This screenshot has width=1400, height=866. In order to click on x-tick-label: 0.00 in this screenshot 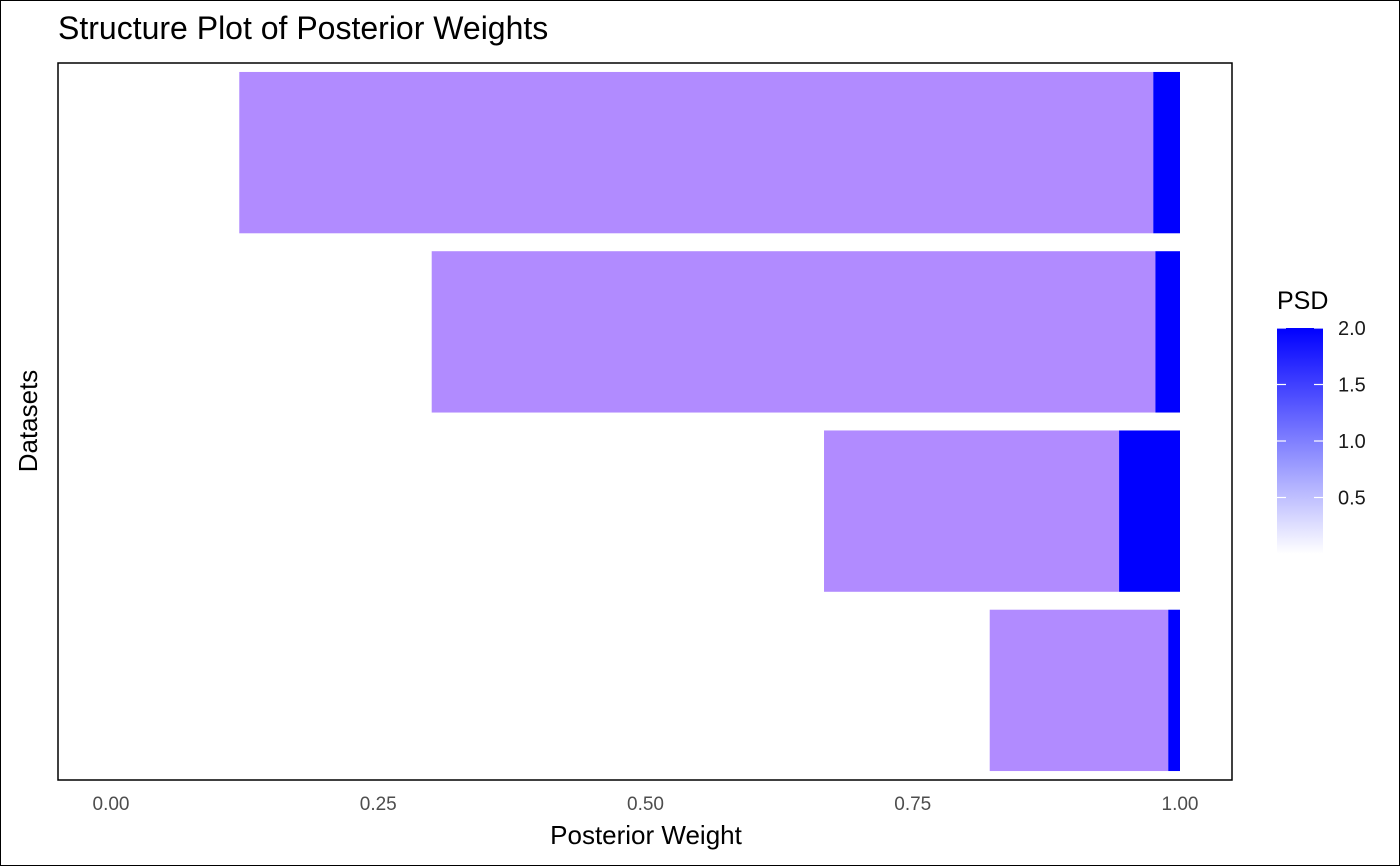, I will do `click(111, 804)`.